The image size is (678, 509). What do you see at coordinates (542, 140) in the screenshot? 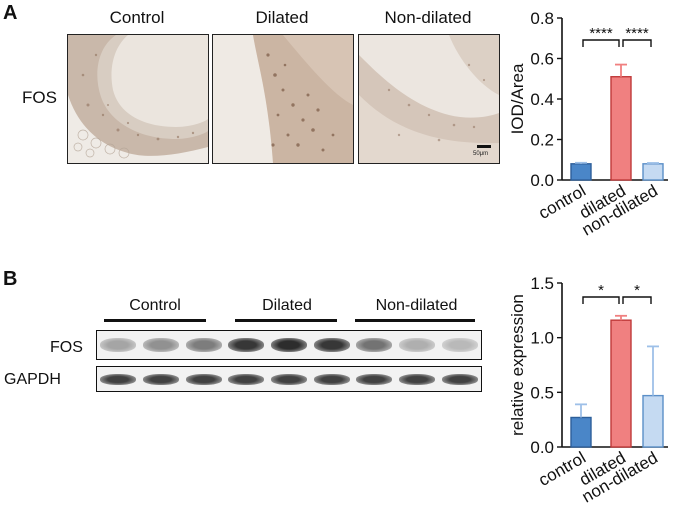
I see `y-tick-label: 0.2` at bounding box center [542, 140].